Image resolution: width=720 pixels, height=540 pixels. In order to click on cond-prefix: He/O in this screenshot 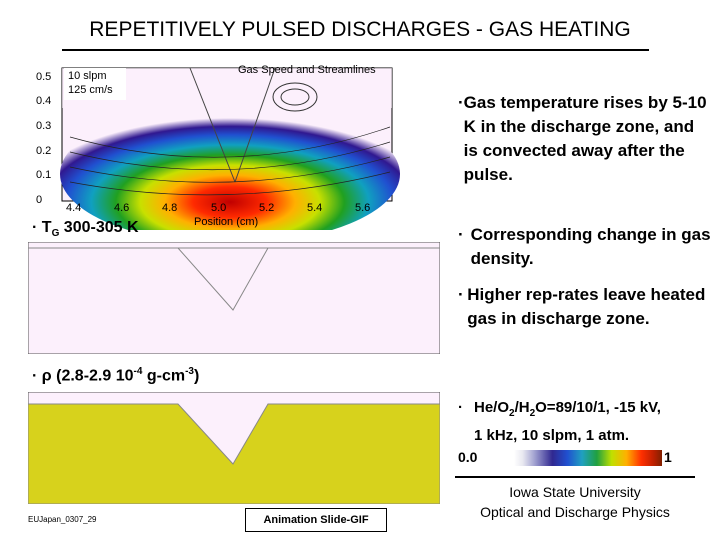, I will do `click(492, 407)`.